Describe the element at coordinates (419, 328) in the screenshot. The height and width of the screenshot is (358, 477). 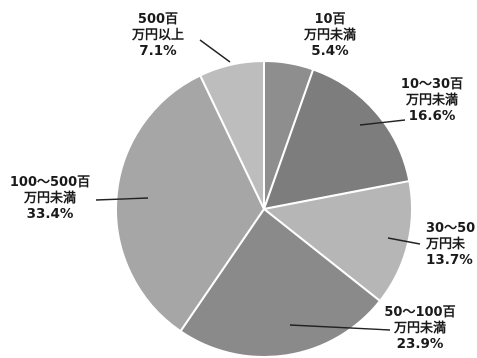
I see `slice-label-line-4-2: 万円未満` at that location.